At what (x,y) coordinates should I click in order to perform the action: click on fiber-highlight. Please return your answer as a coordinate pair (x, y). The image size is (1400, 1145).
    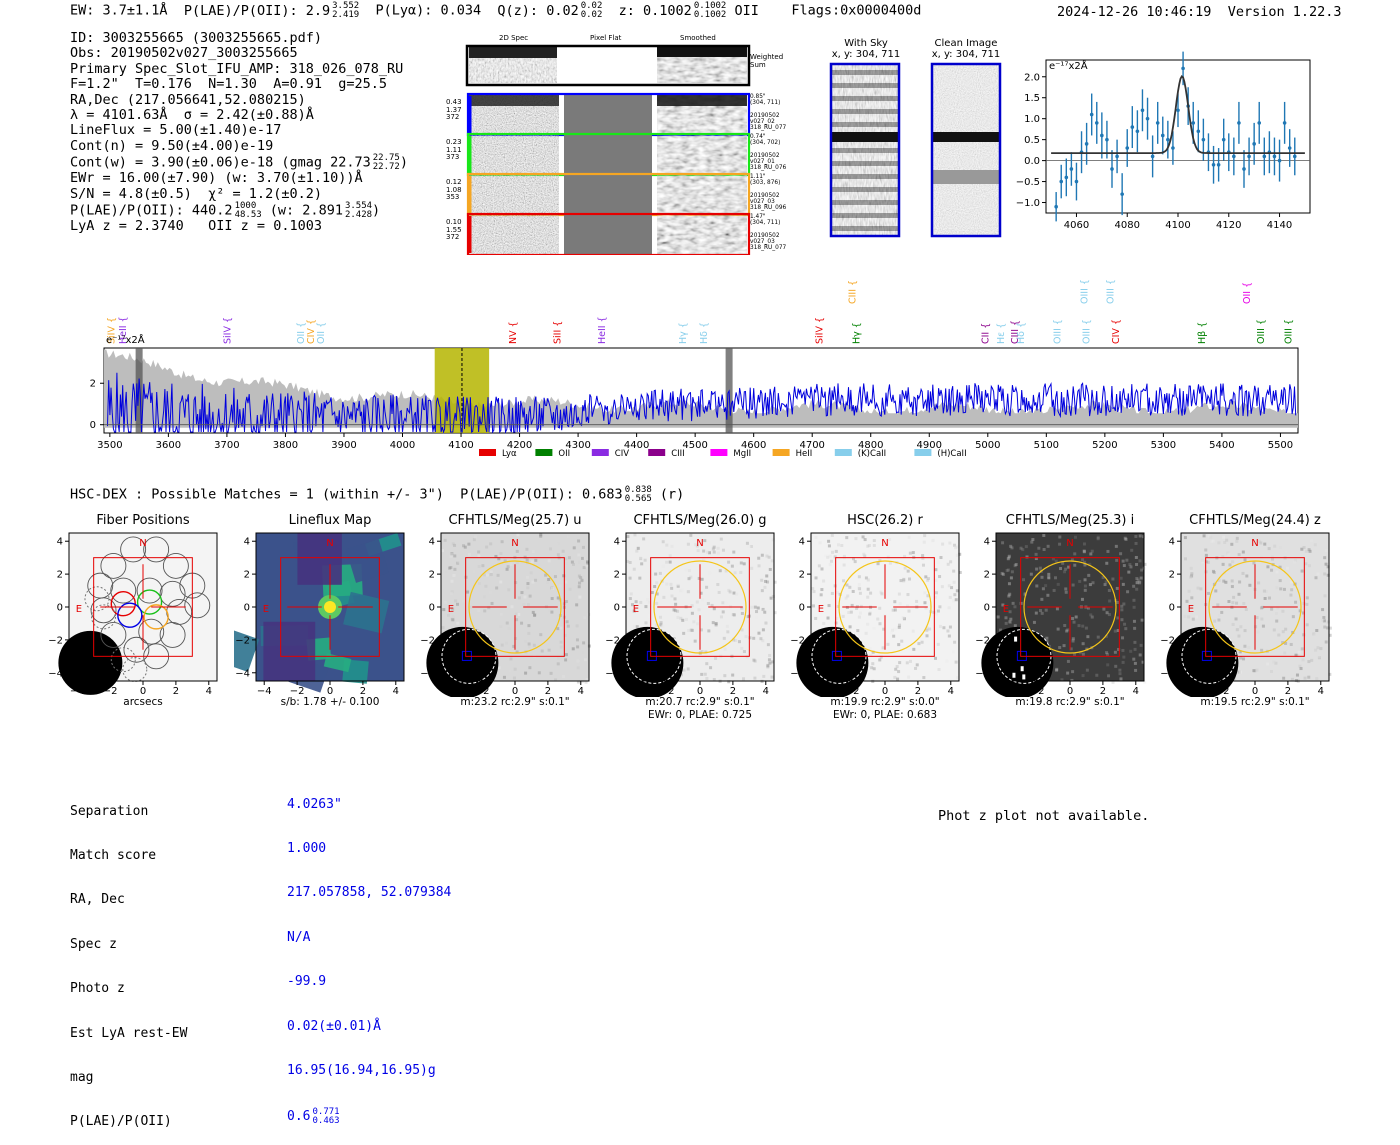
    Looking at the image, I should click on (156, 617).